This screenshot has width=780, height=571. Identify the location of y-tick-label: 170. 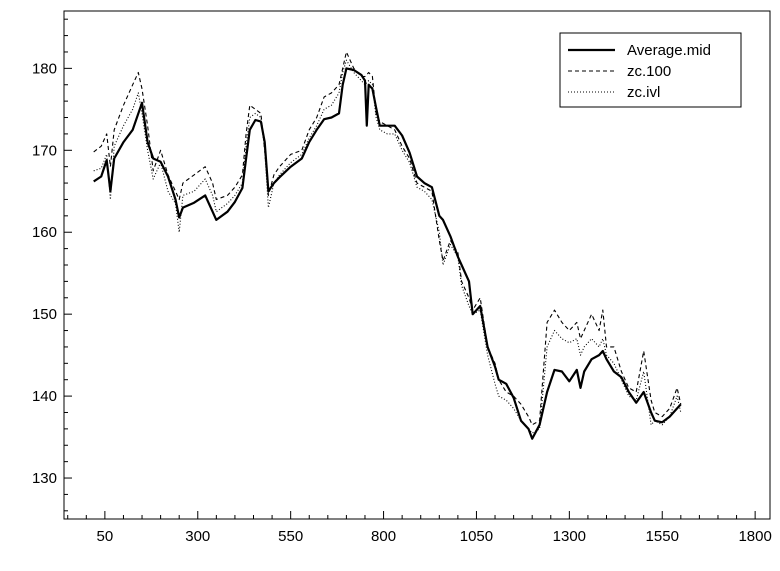
(44, 150).